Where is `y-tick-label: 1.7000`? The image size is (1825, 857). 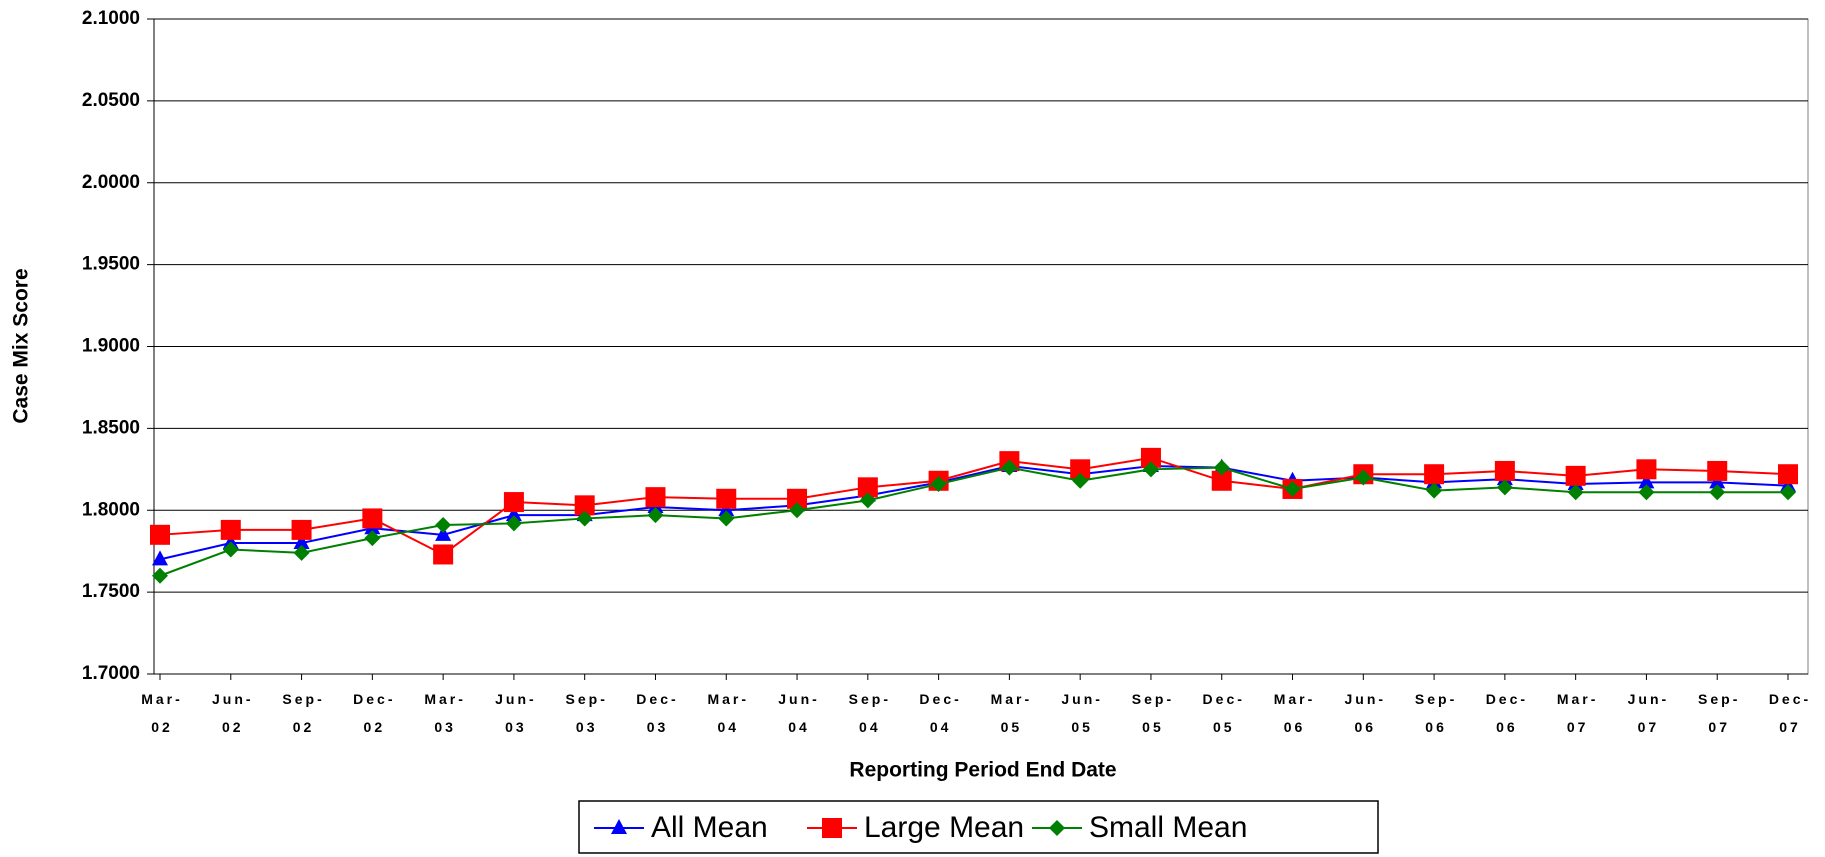
y-tick-label: 1.7000 is located at coordinates (111, 673).